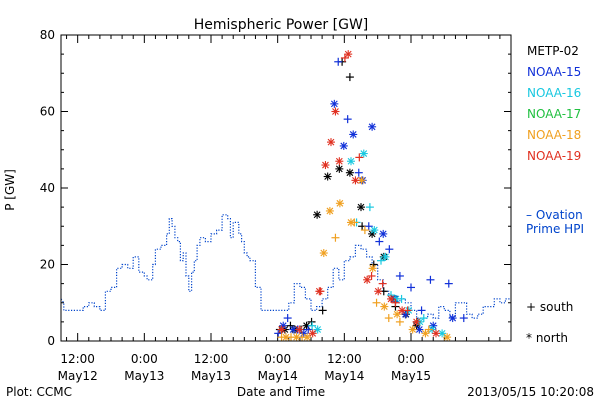  What do you see at coordinates (553, 51) in the screenshot?
I see `legend-item-metop02: METP-02` at bounding box center [553, 51].